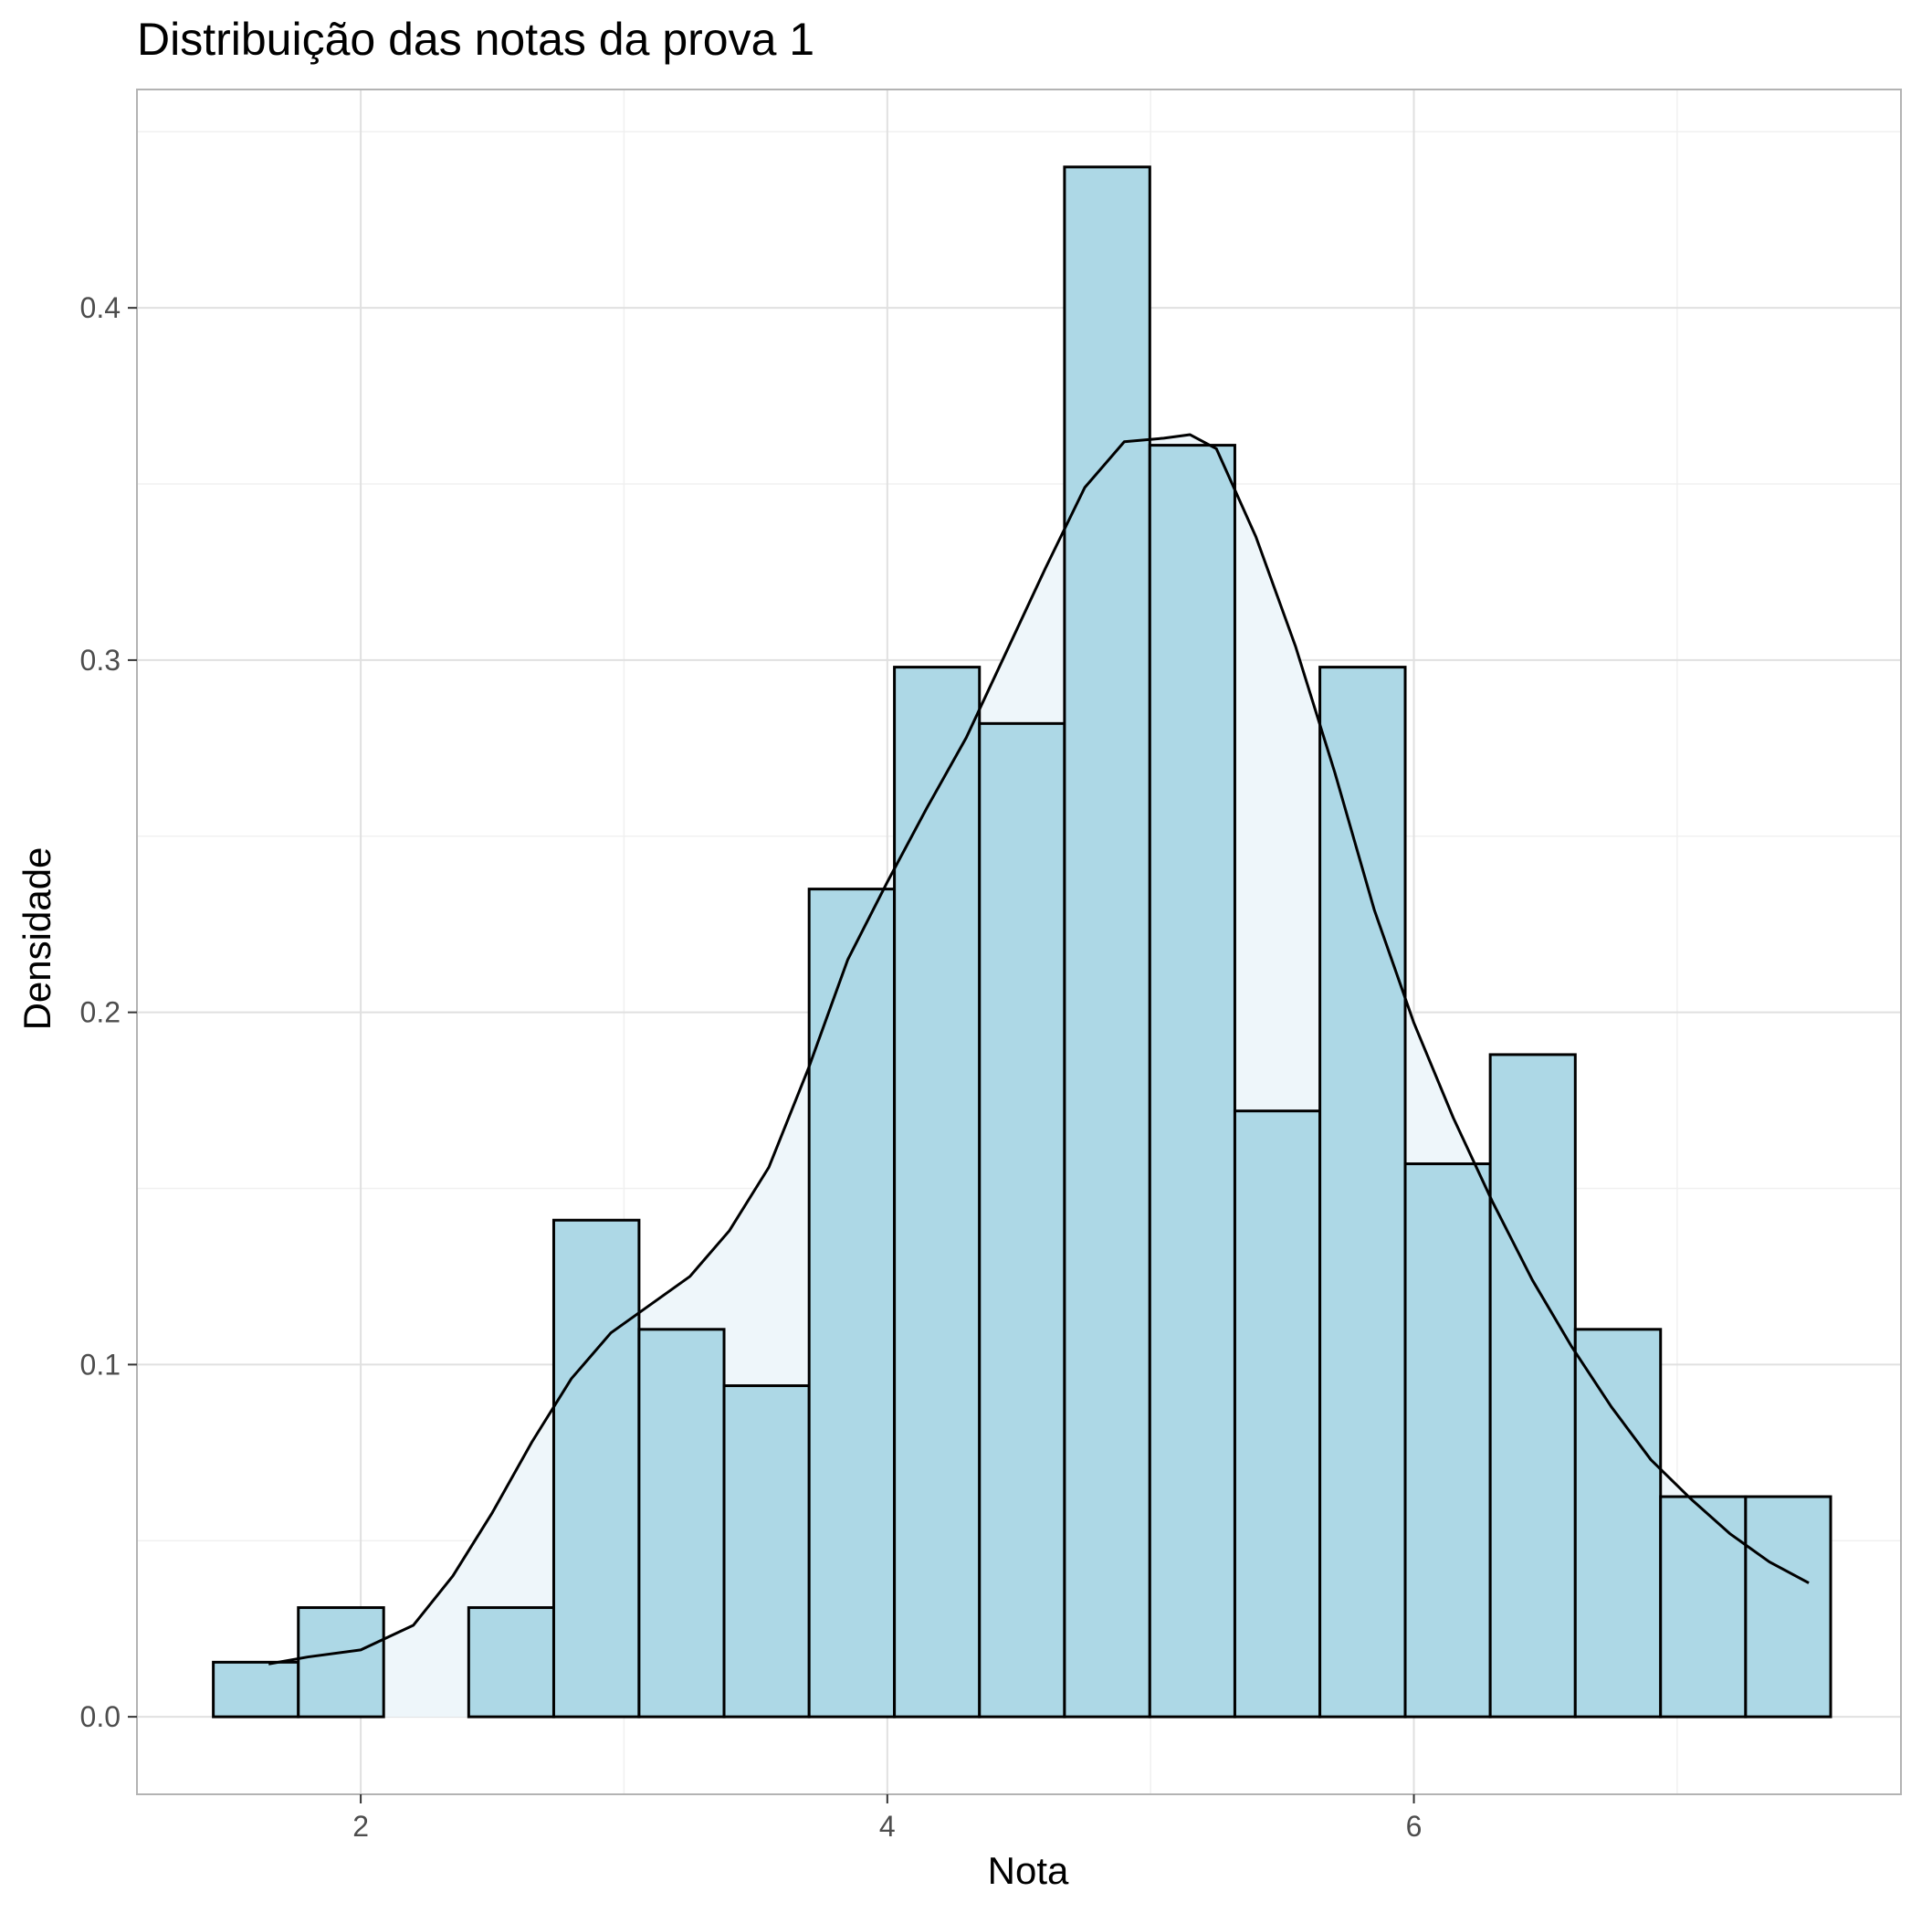 This screenshot has width=1932, height=1913. I want to click on y-tick-label: 0.2, so click(100, 1013).